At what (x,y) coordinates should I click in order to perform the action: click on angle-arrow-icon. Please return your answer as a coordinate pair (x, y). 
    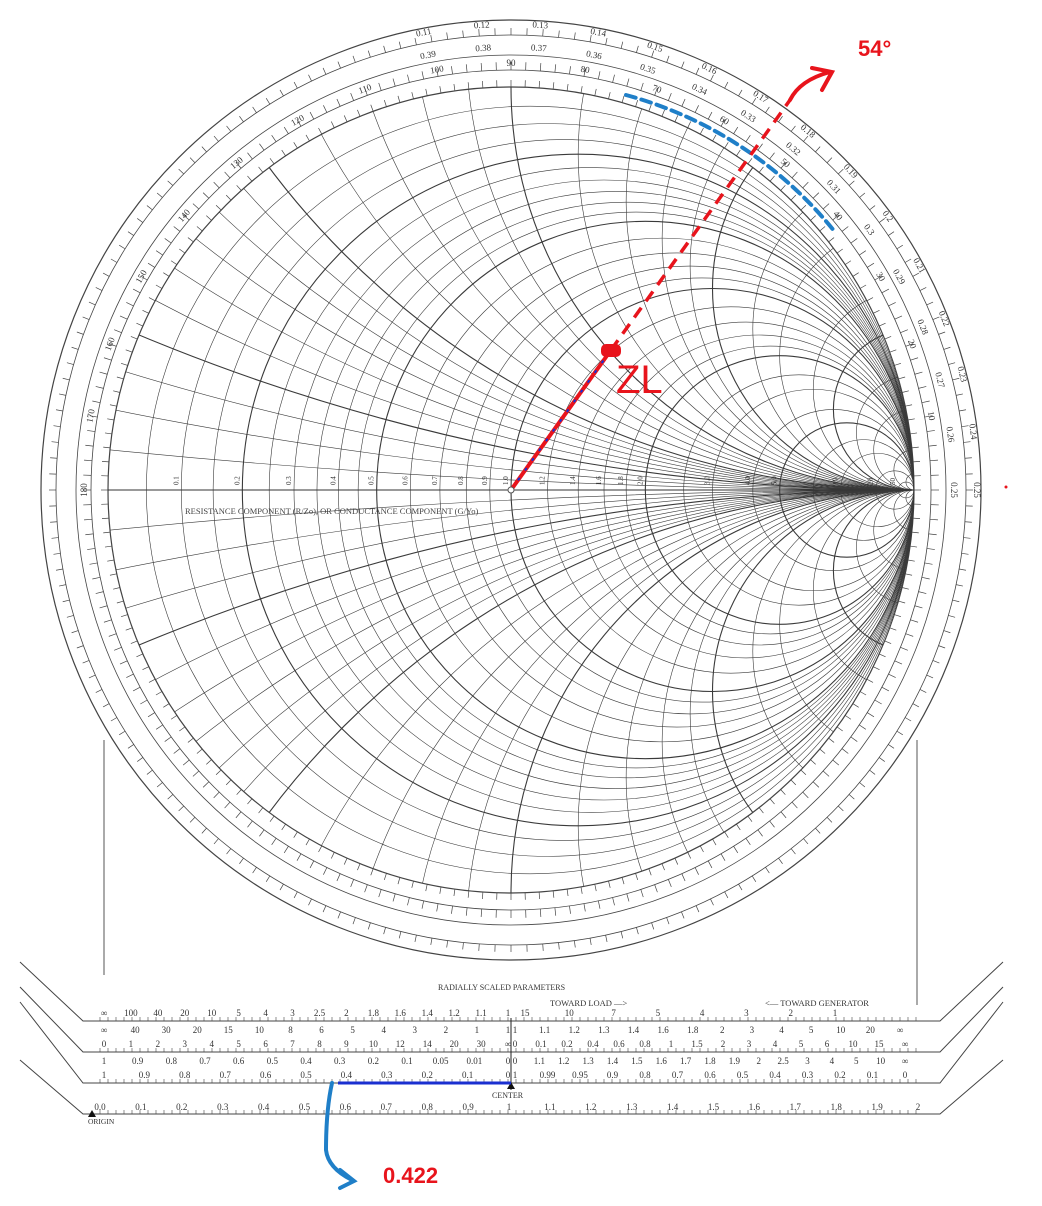
    Looking at the image, I should click on (812, 84).